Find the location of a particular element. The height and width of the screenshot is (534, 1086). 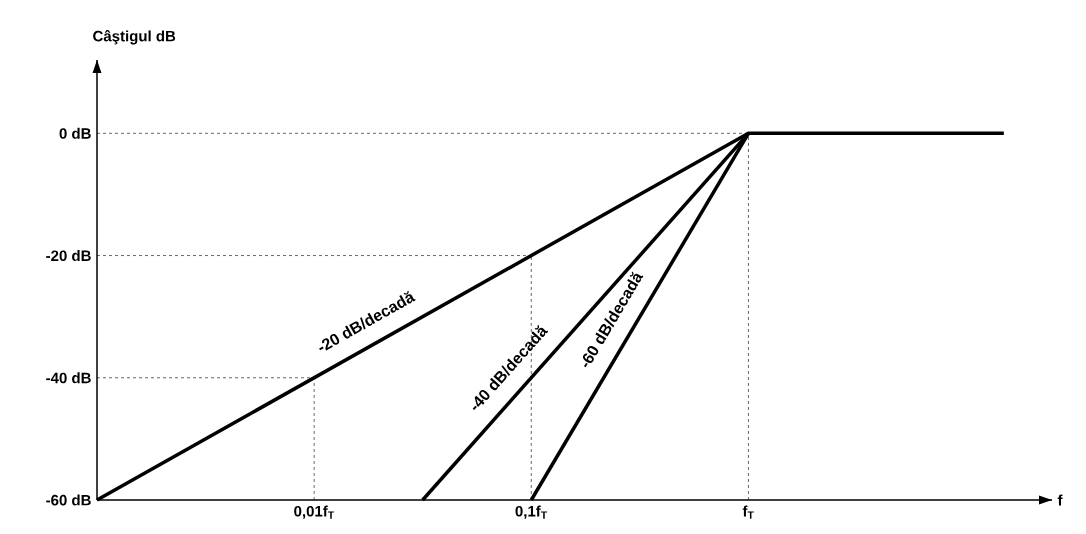

y-tick-label: -40 dB is located at coordinates (68, 378).